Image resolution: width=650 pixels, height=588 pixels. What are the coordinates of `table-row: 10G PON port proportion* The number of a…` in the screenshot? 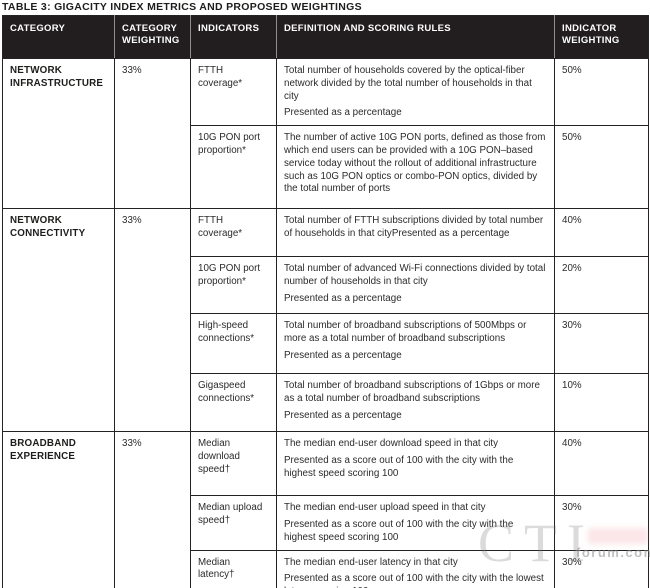 It's located at (326, 167).